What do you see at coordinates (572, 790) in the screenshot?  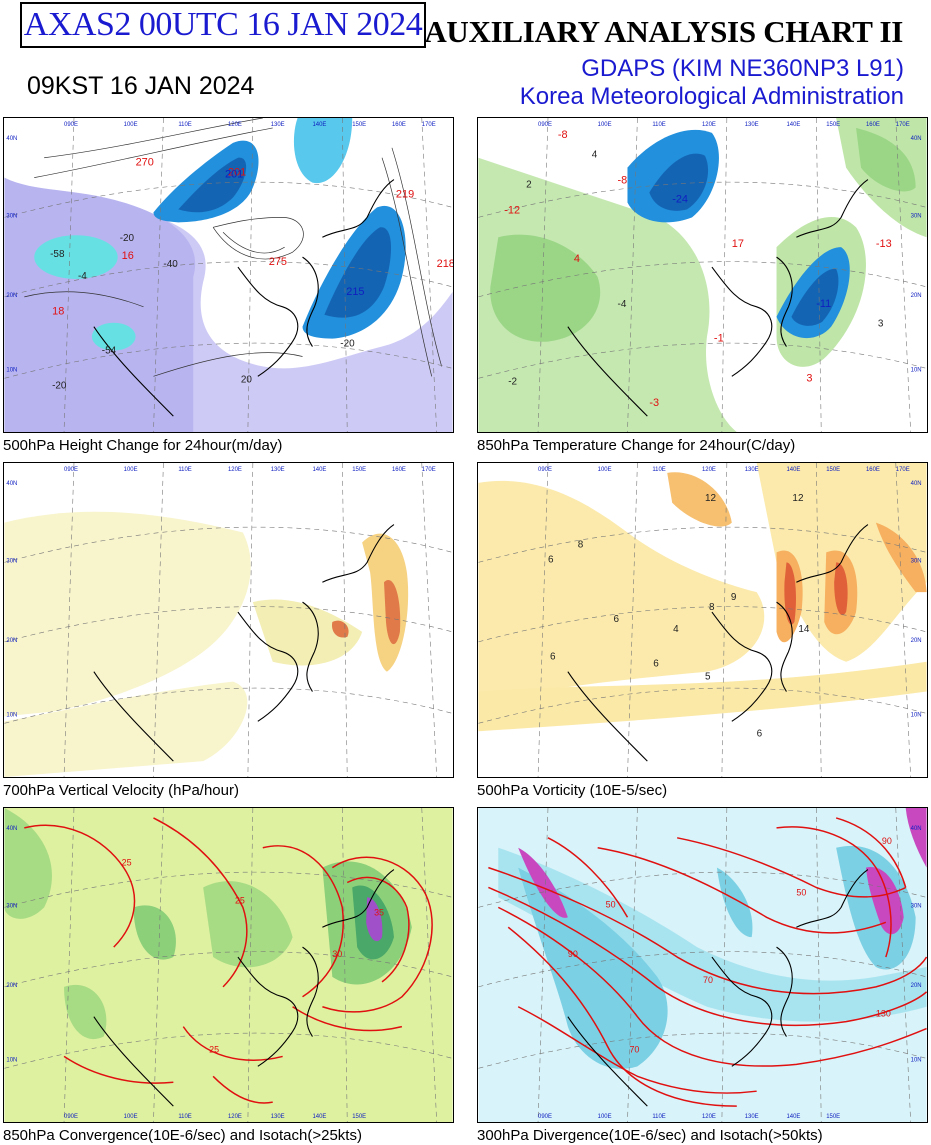 I see `panel-caption: 500hPa Vorticity (10E-5/sec)` at bounding box center [572, 790].